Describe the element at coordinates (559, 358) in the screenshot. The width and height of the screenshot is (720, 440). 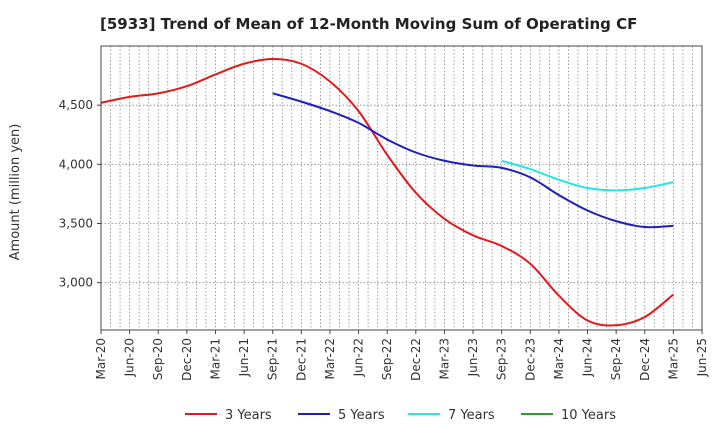
I see `x-tick-label: Mar-24` at that location.